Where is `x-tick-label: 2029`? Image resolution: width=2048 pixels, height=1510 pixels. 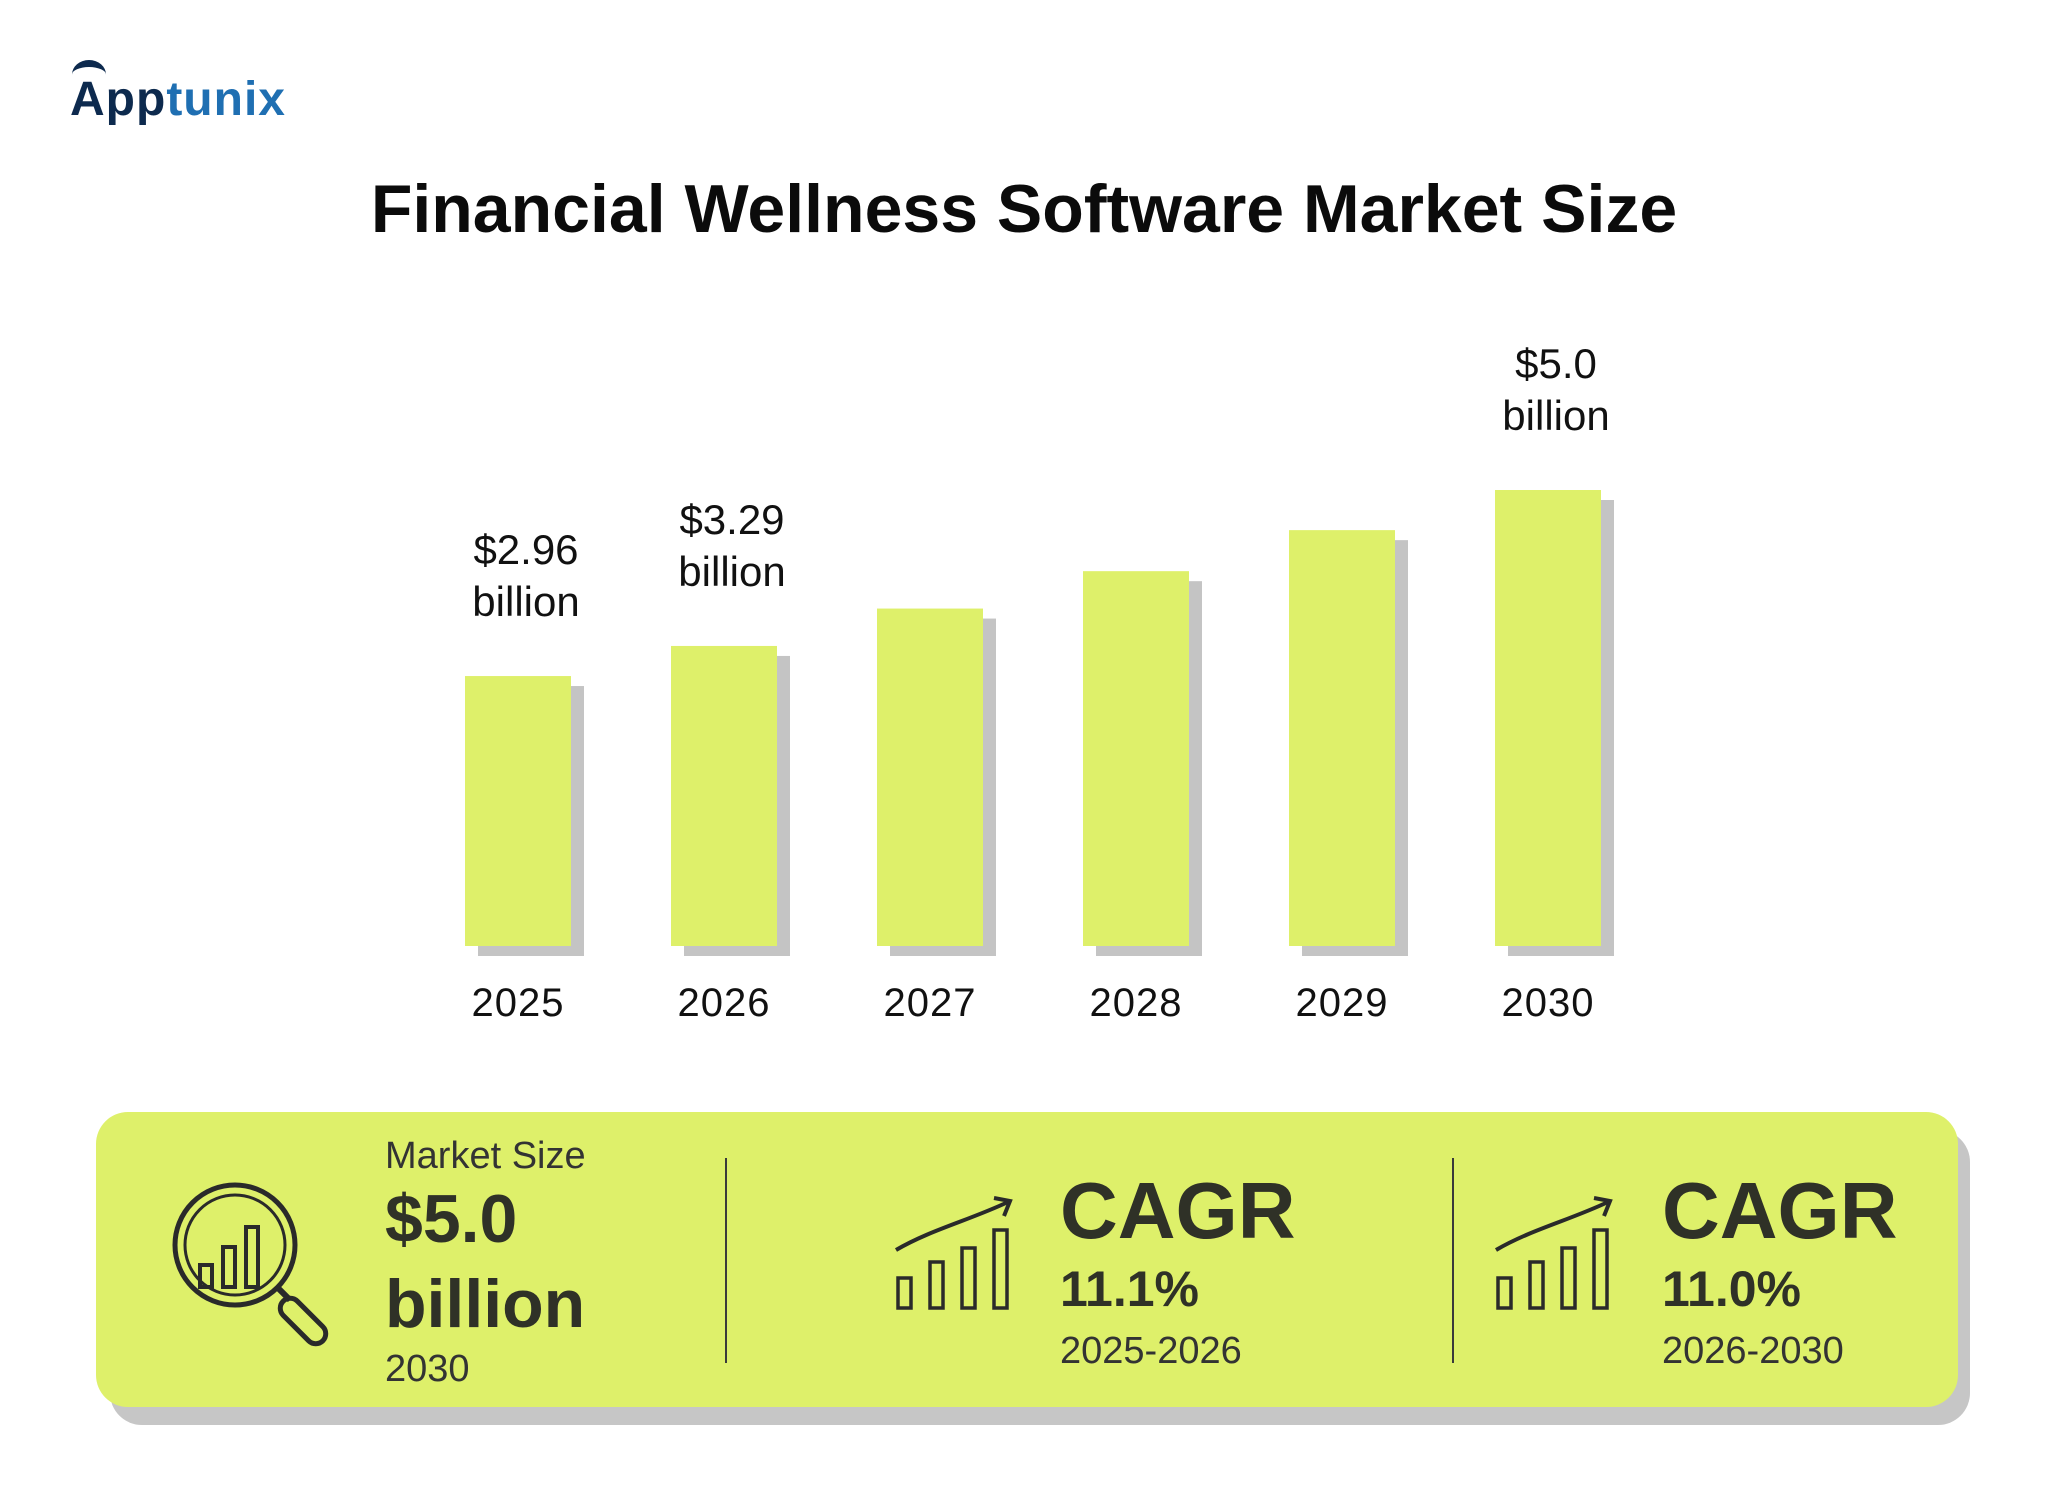 x-tick-label: 2029 is located at coordinates (1342, 1003).